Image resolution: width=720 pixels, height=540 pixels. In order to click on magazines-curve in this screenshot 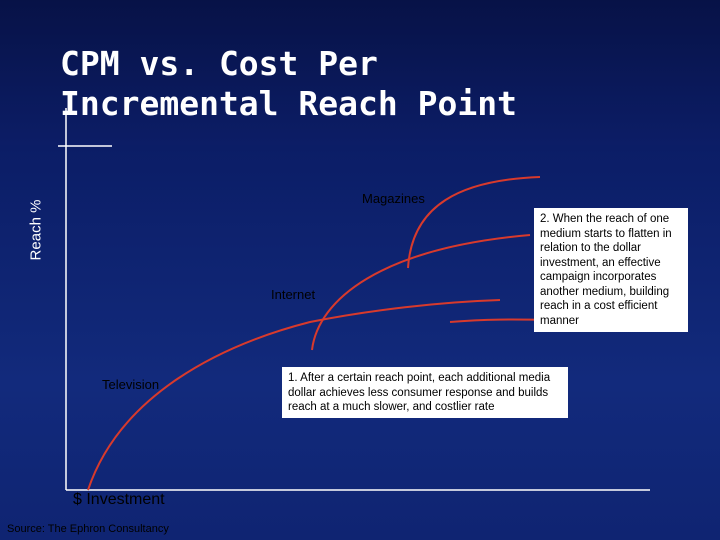, I will do `click(474, 222)`.